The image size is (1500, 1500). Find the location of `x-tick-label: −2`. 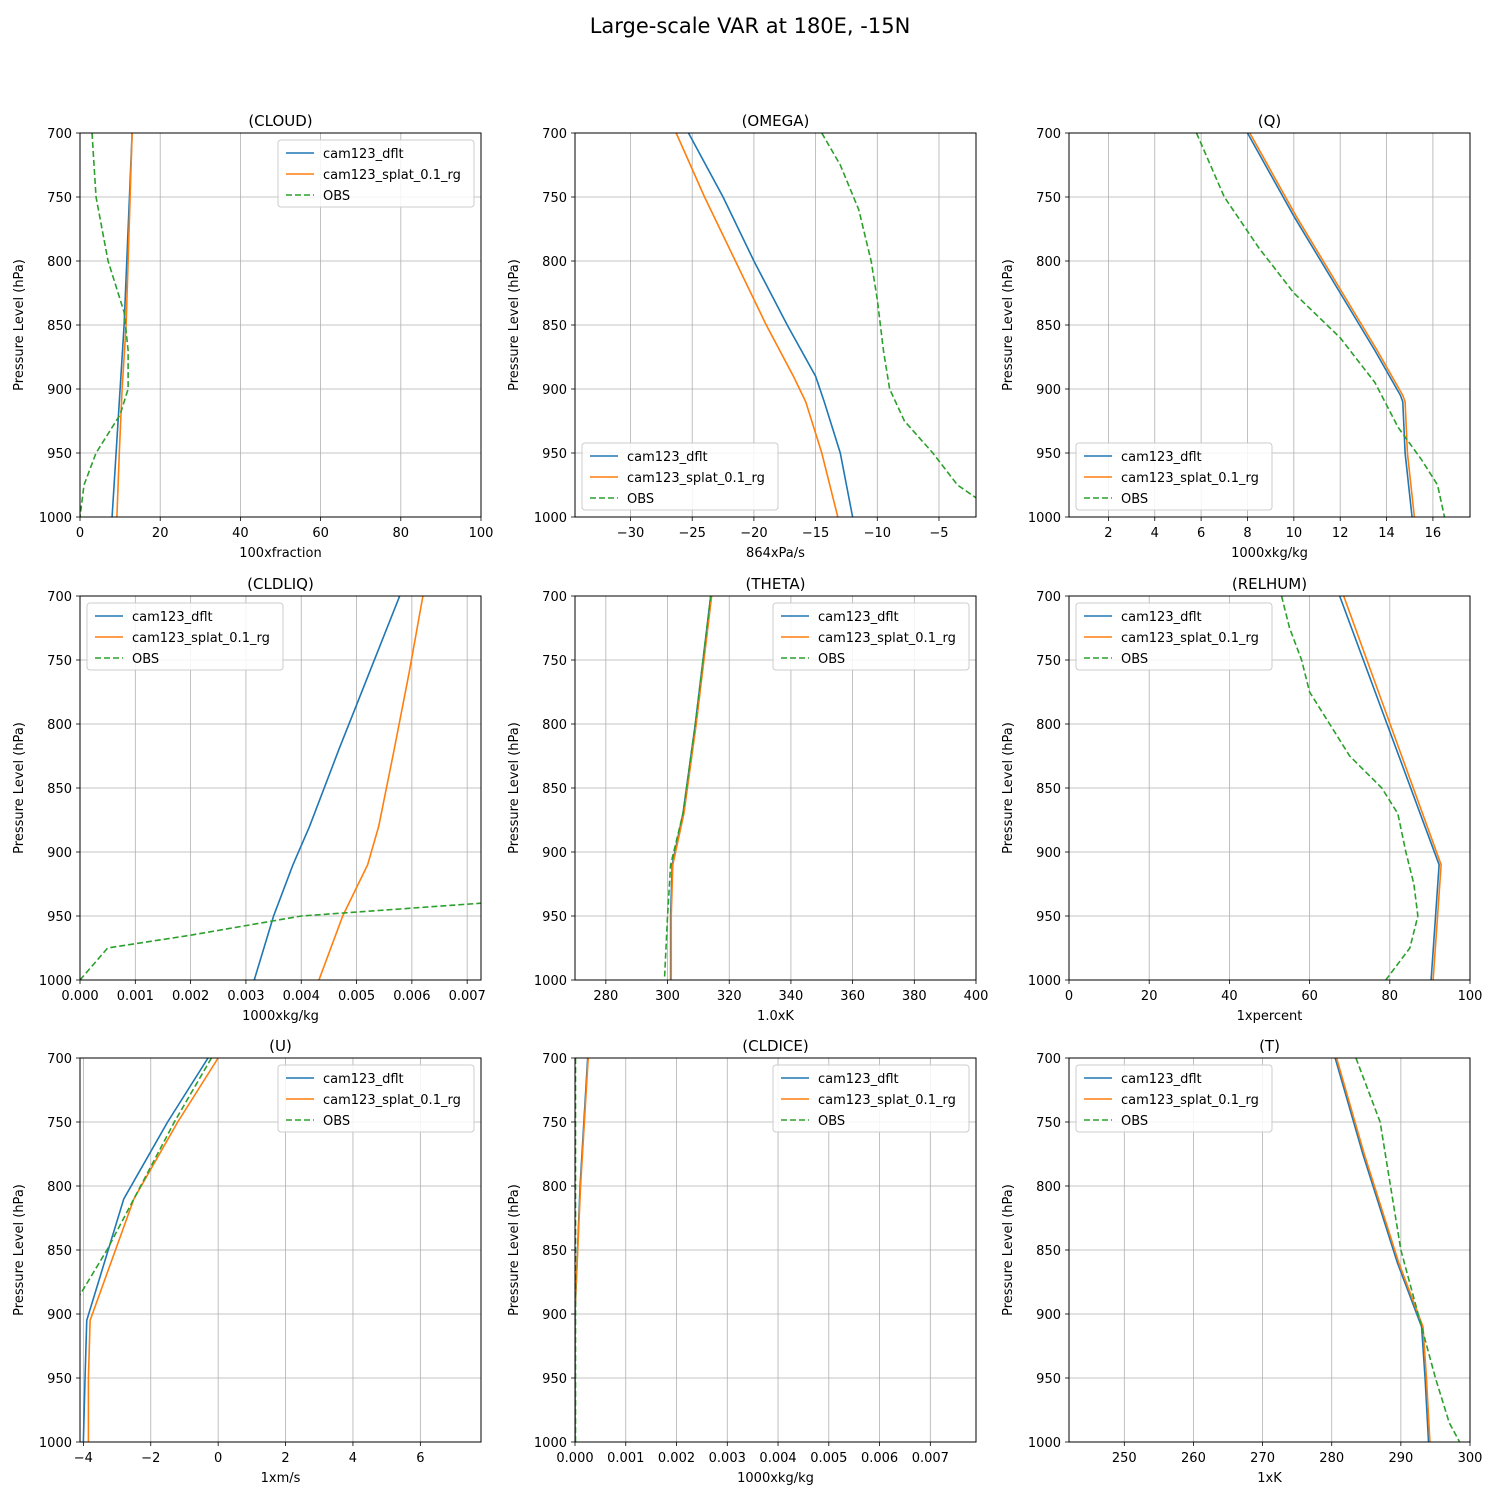

x-tick-label: −2 is located at coordinates (150, 1458).